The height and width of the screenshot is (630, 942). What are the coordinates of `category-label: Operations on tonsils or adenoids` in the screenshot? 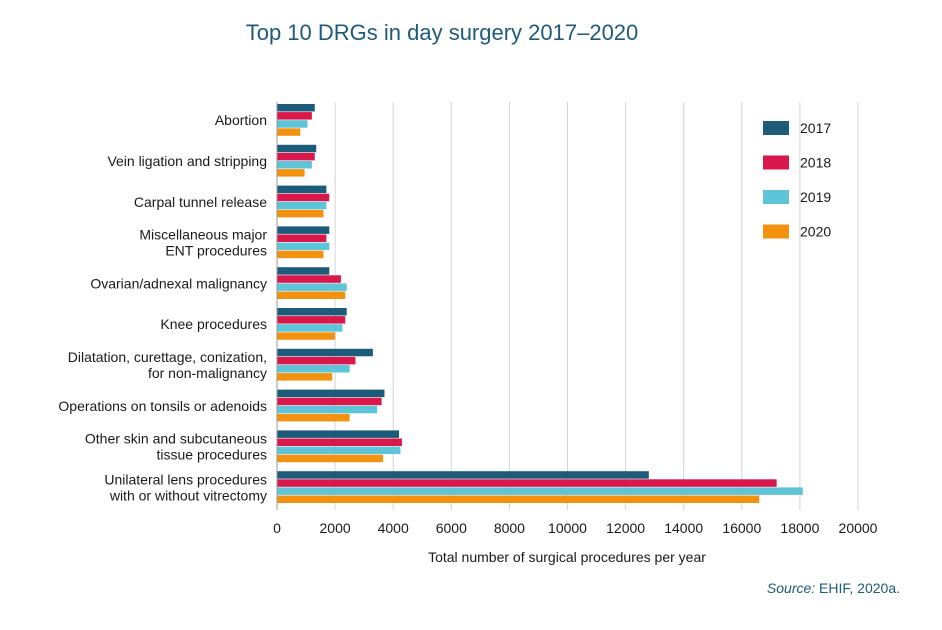 It's located at (162, 406).